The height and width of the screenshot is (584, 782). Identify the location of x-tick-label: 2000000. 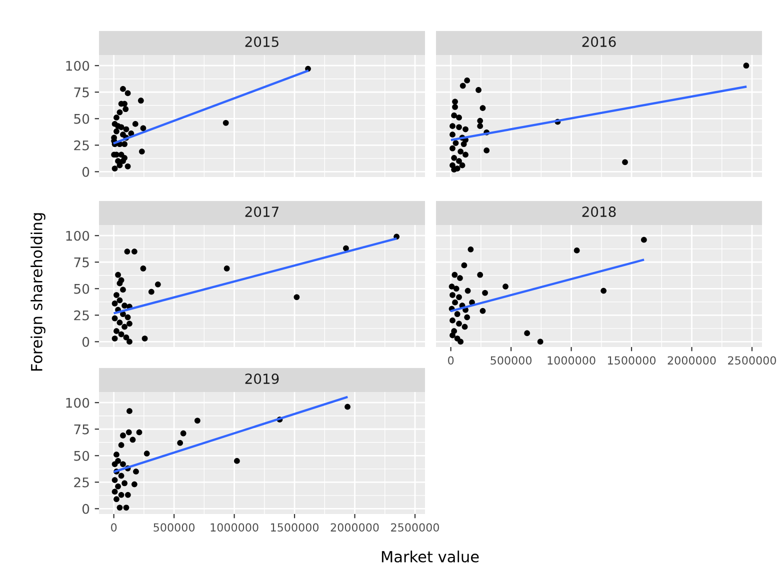
(354, 527).